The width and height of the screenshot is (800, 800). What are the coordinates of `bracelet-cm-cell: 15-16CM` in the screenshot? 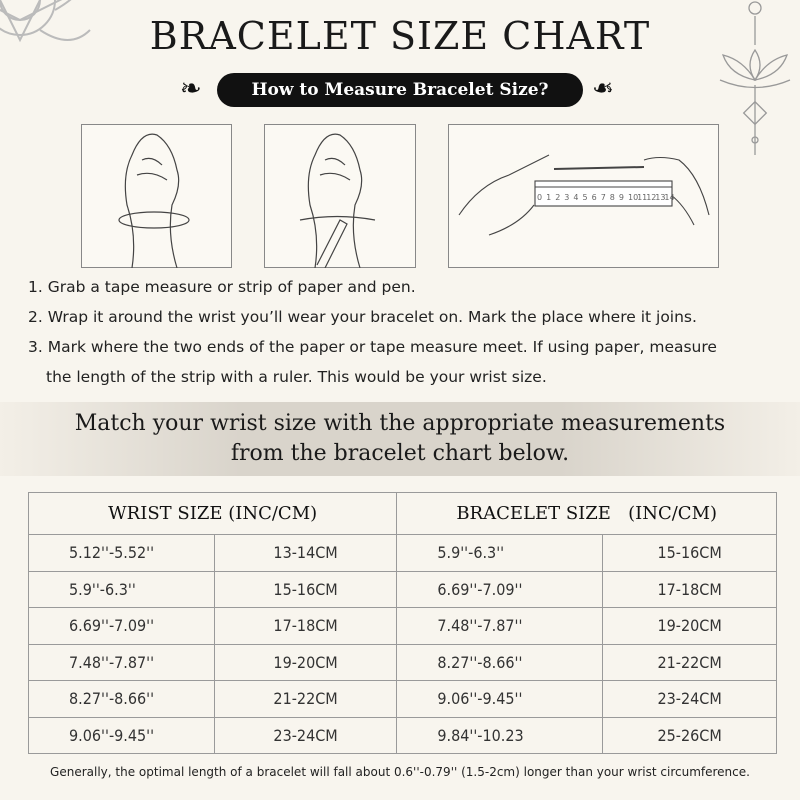 It's located at (689, 553).